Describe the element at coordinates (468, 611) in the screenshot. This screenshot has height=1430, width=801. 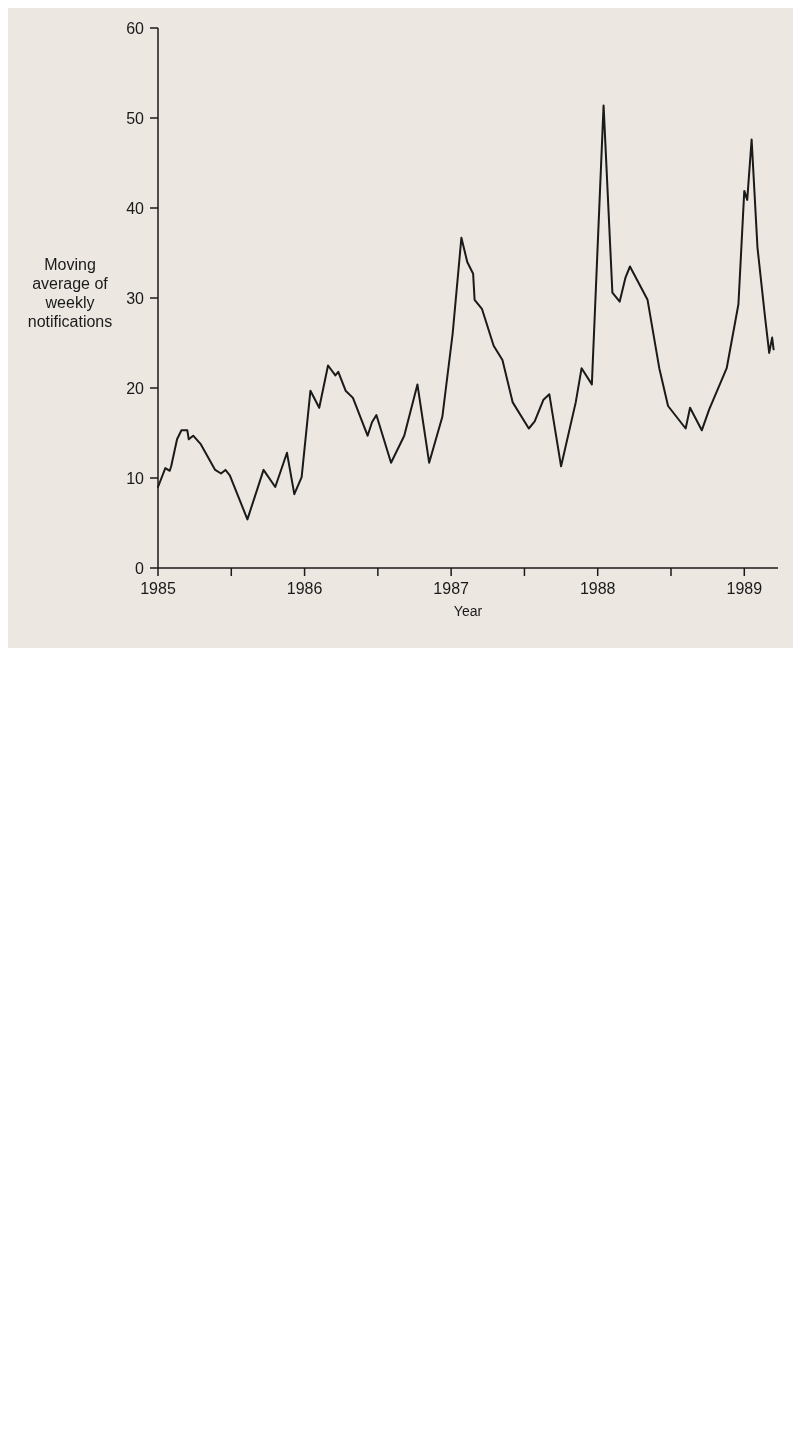
I see `x-axis-title: Year` at that location.